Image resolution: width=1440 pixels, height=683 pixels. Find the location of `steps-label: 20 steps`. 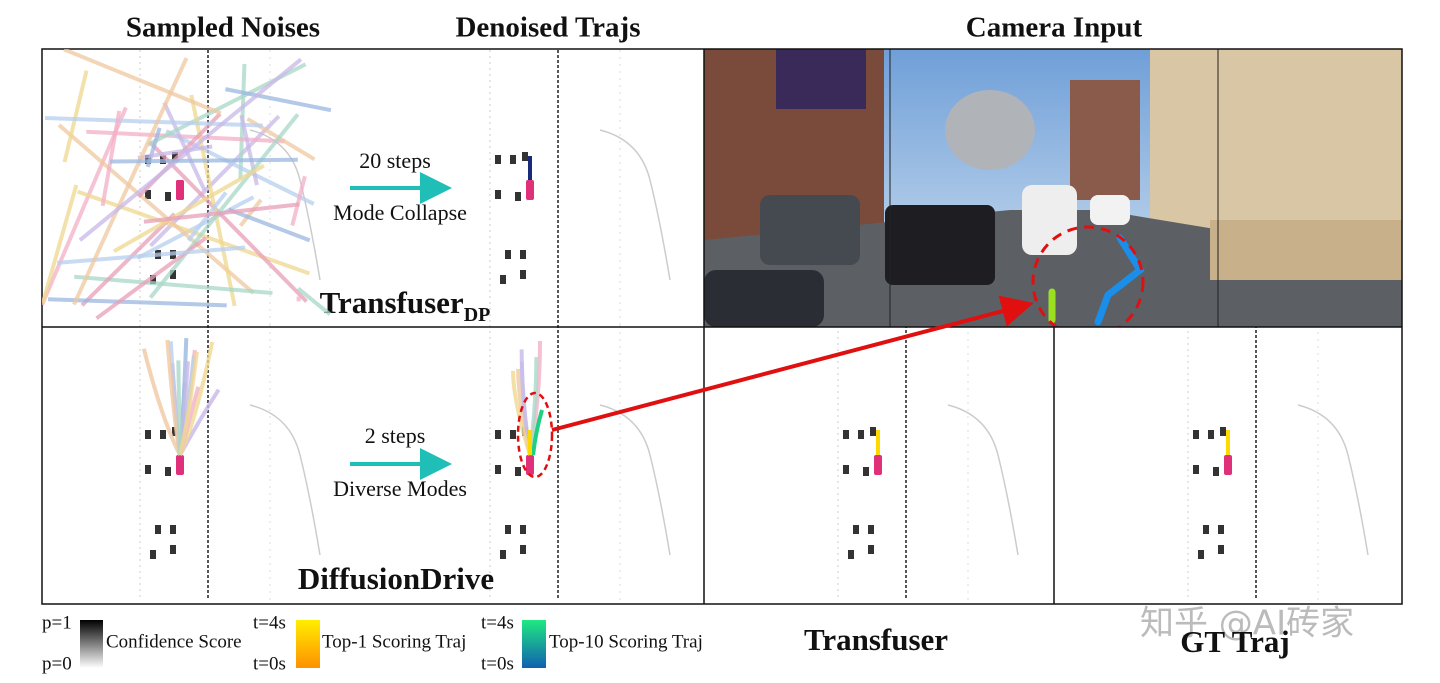

steps-label: 20 steps is located at coordinates (395, 160).